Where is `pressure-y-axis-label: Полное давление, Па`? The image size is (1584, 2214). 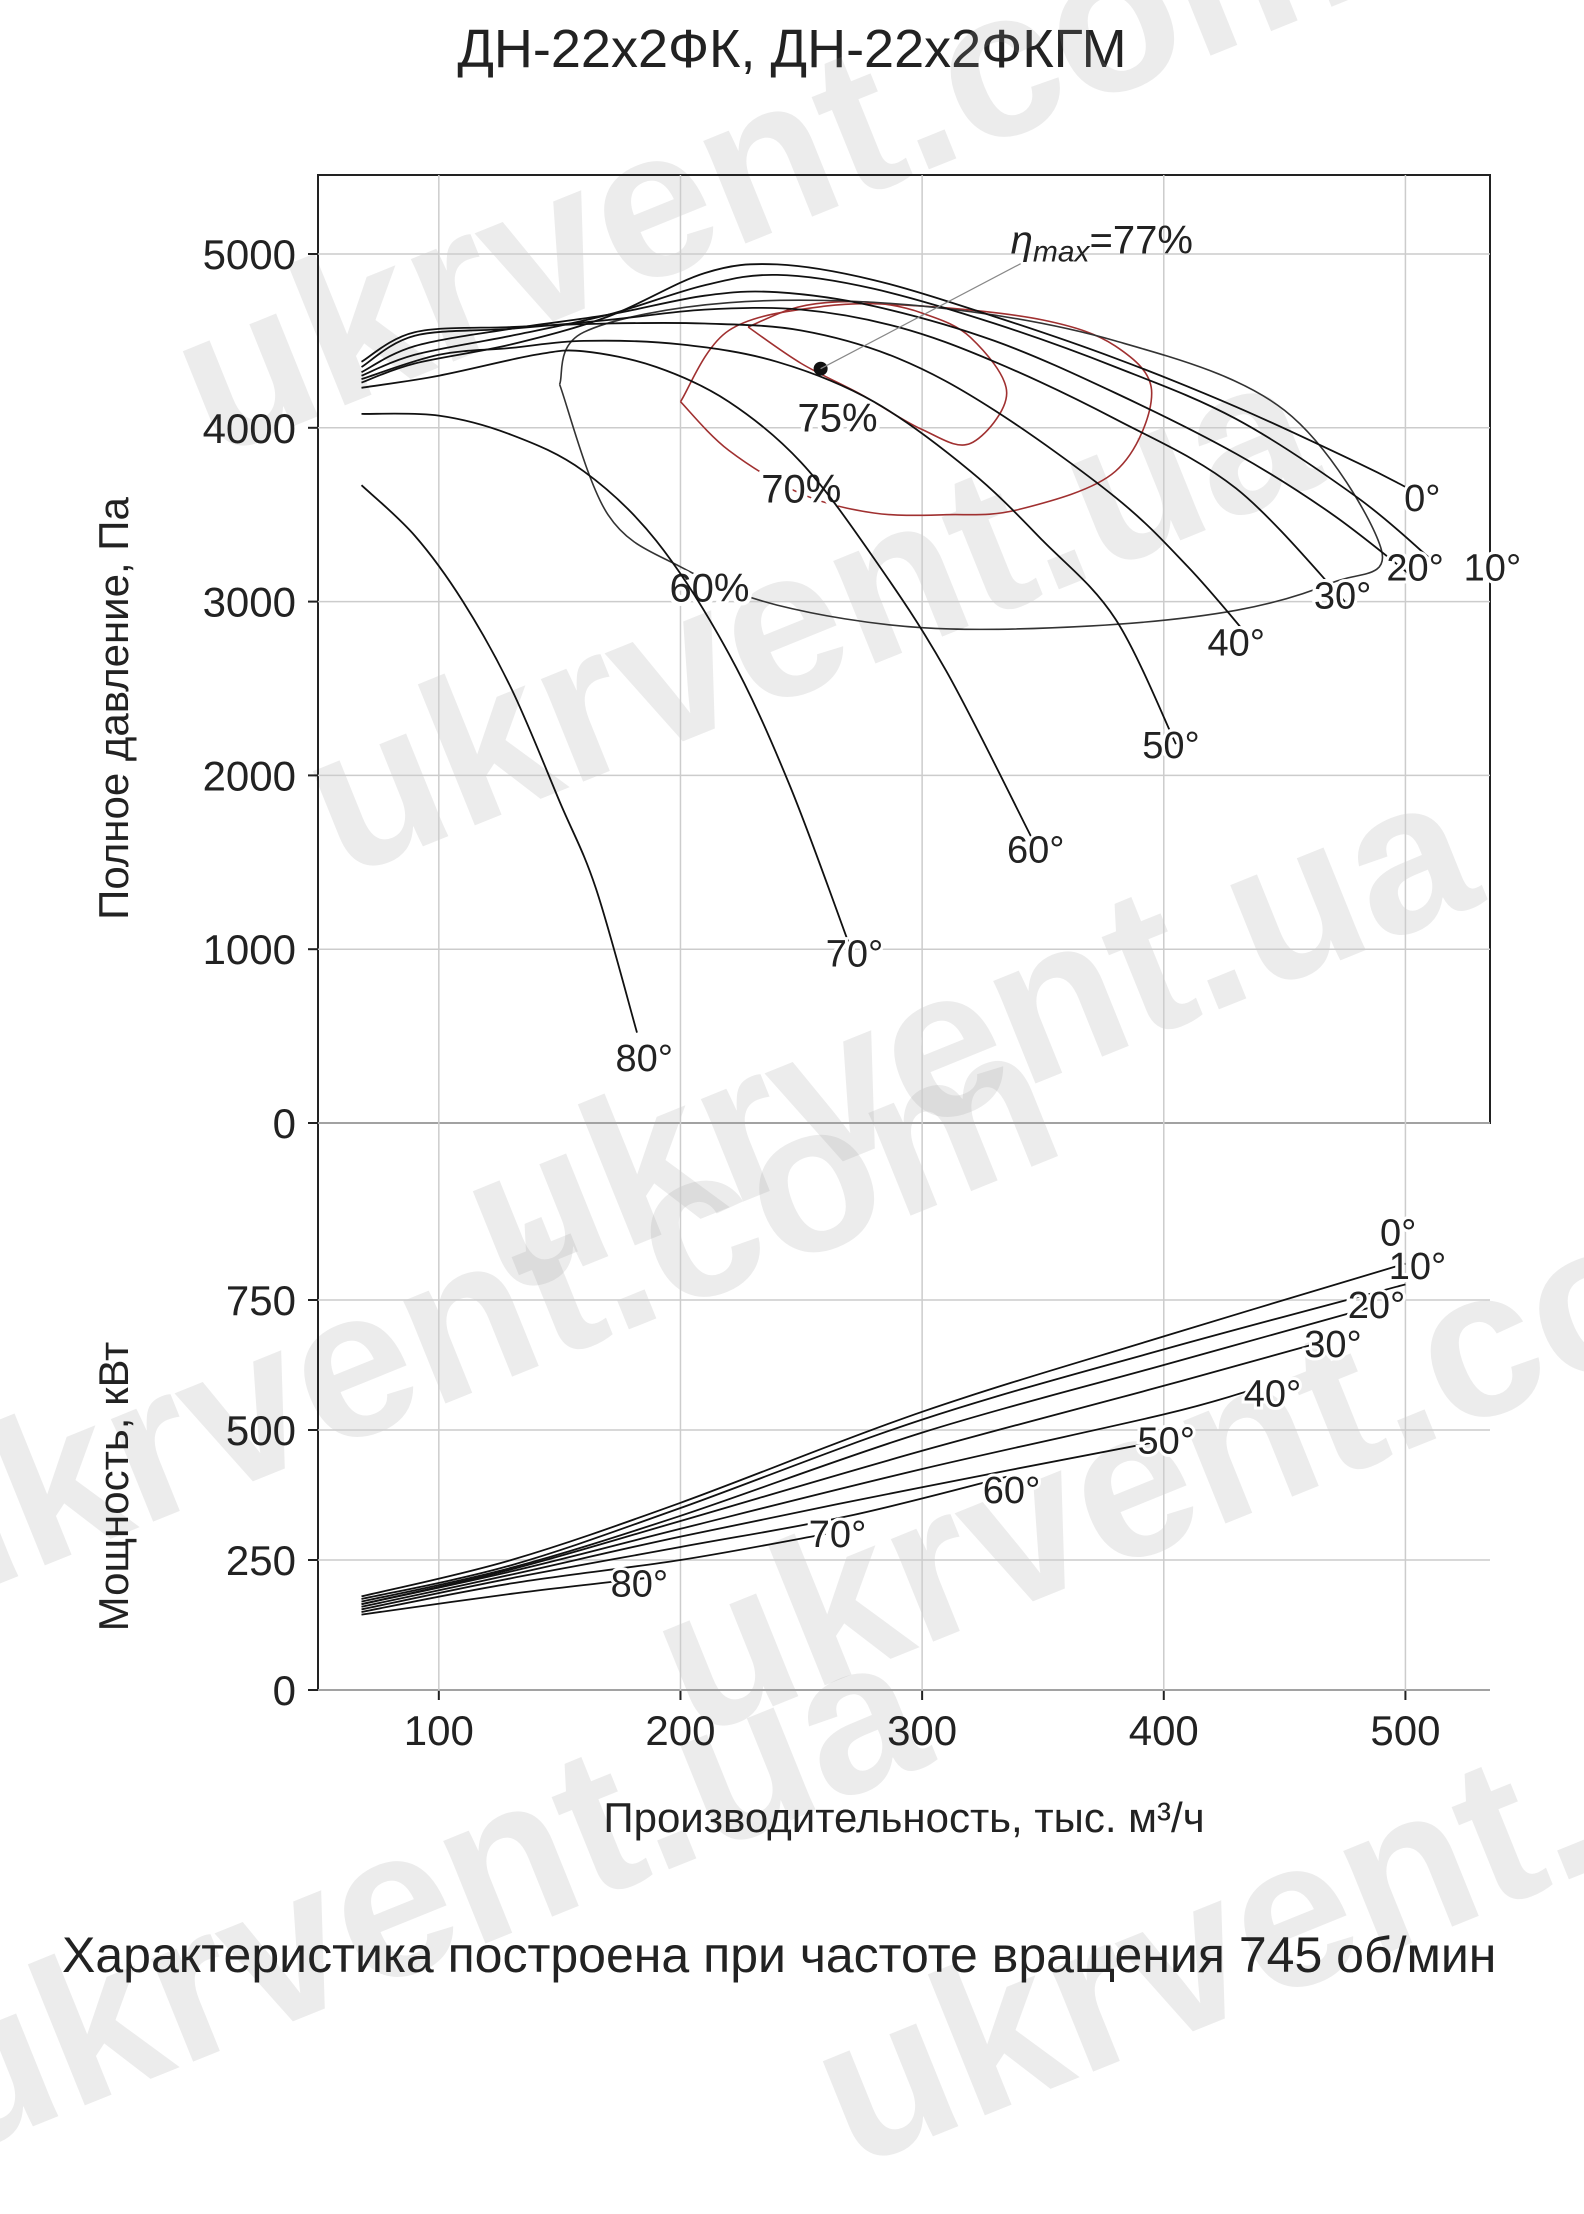 pressure-y-axis-label: Полное давление, Па is located at coordinates (113, 708).